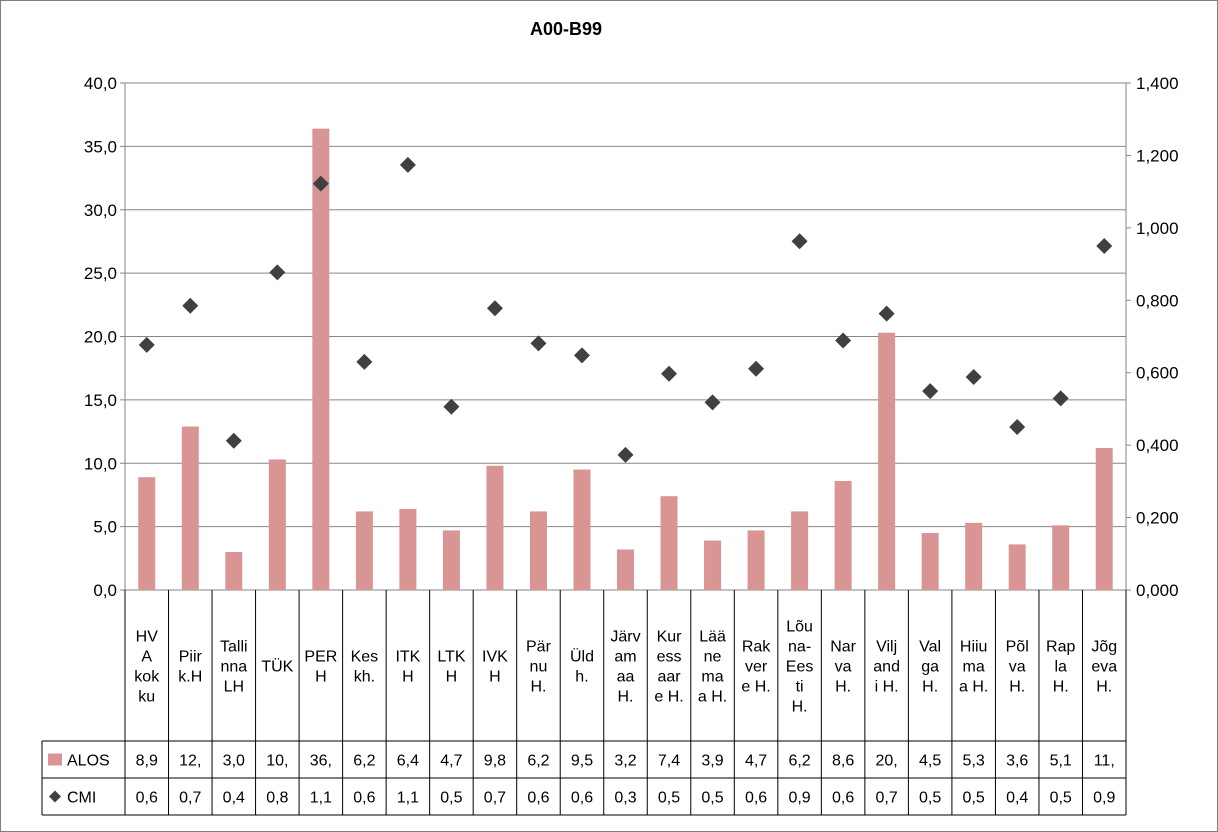  I want to click on category-label: Pär nu H., so click(539, 667).